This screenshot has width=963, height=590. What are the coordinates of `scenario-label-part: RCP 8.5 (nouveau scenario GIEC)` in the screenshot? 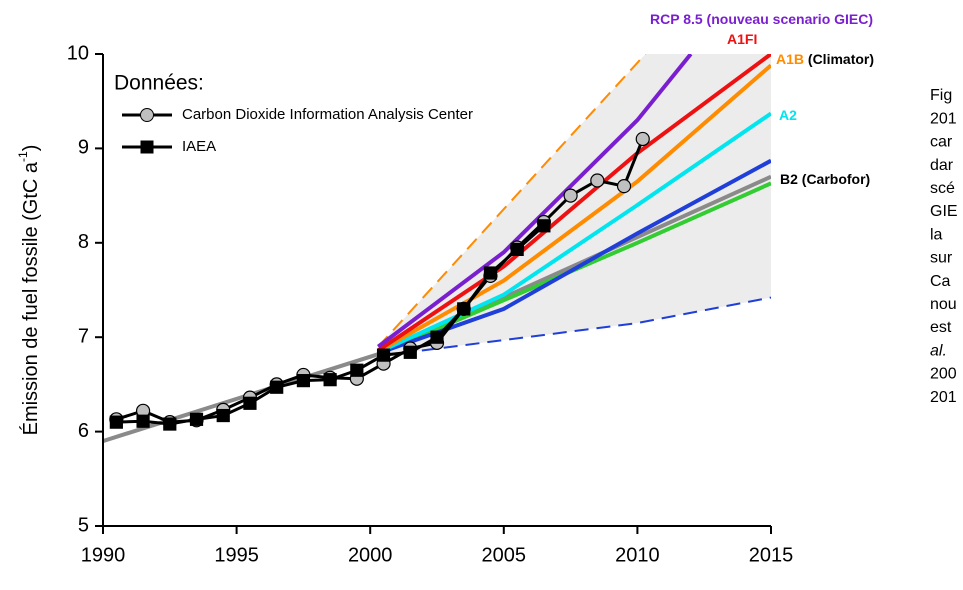 It's located at (761, 19).